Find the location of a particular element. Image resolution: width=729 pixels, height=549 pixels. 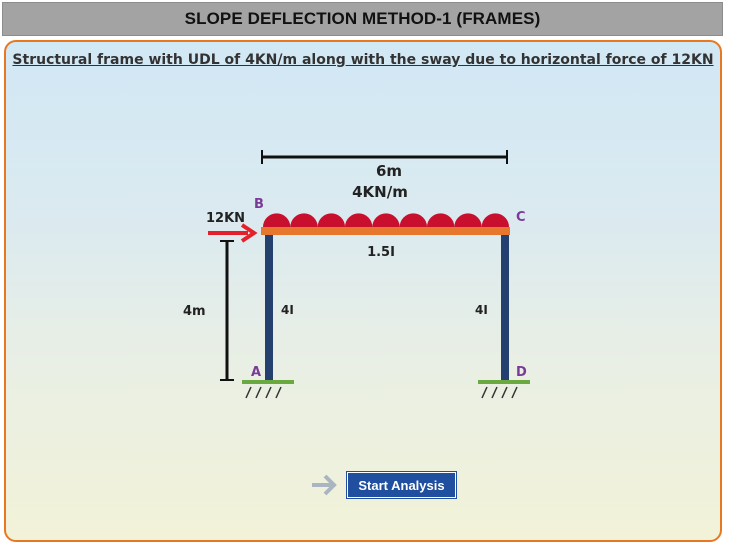

beam-inertia-label: 1.5I is located at coordinates (381, 252).